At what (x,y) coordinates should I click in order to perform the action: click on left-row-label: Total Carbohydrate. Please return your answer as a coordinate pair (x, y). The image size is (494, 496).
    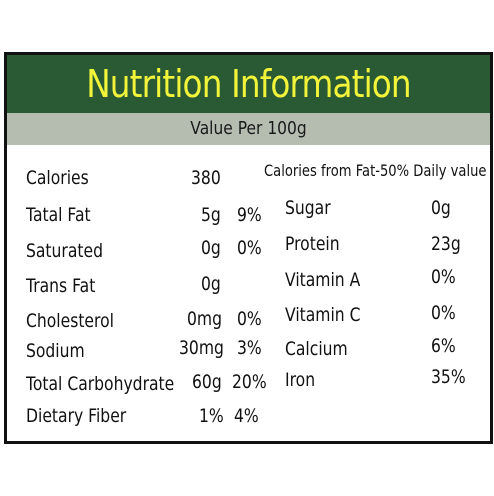
    Looking at the image, I should click on (100, 384).